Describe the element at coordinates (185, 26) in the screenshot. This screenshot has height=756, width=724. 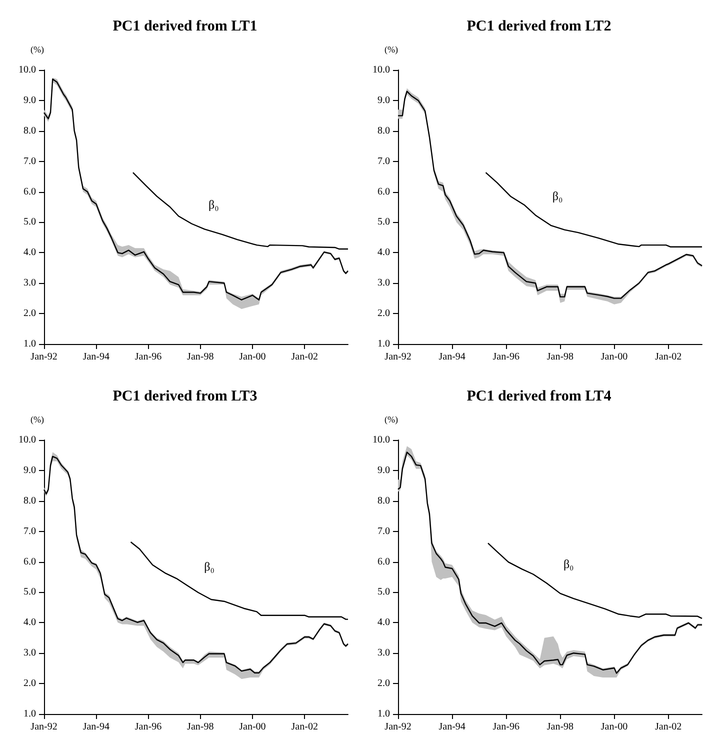
I see `chart-title: PC1 derived from LT1` at that location.